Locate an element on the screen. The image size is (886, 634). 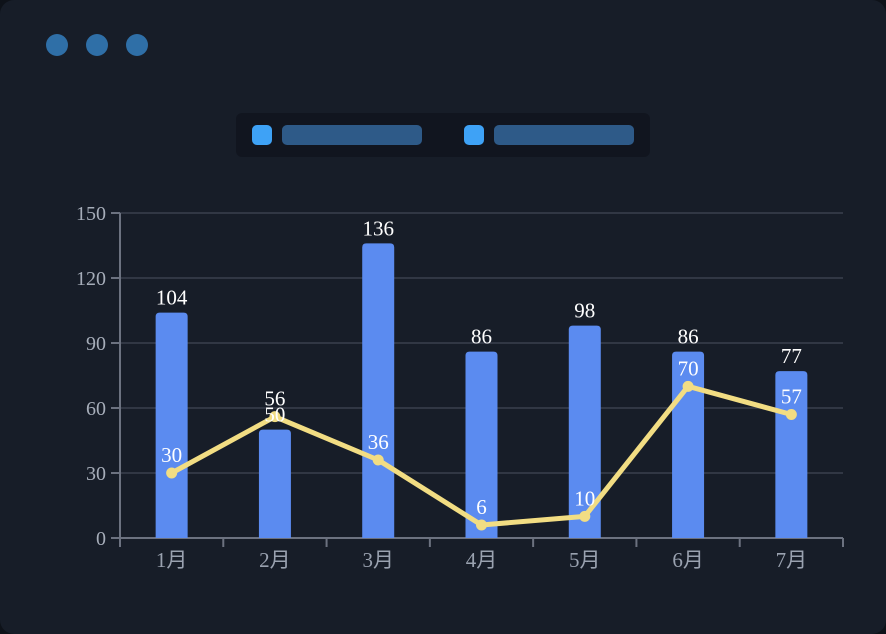
x-axis-category-label: 1月 is located at coordinates (172, 560).